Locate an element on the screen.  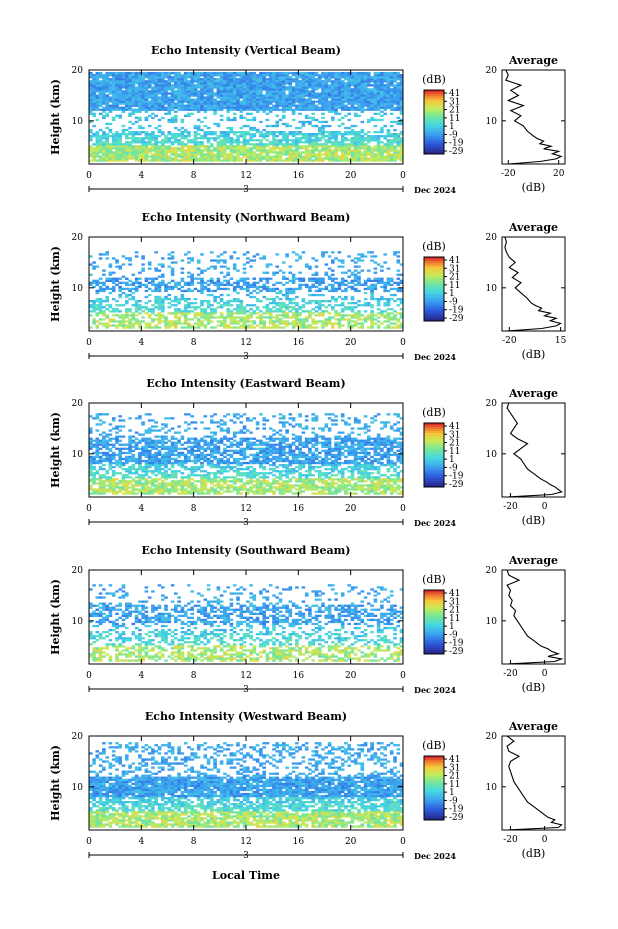
profile-x-tick-label: 20 is located at coordinates (559, 174).